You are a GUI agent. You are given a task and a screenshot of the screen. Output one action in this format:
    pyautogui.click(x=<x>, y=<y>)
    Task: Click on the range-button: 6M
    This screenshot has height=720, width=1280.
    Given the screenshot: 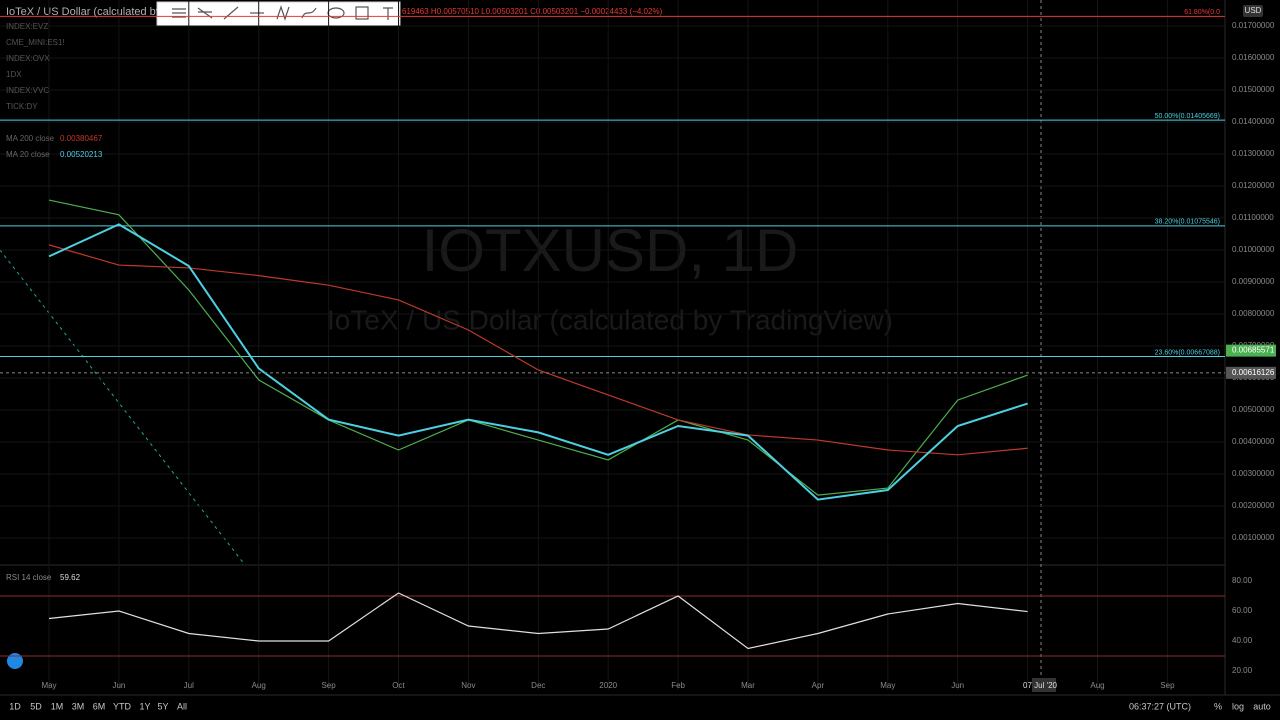 What is the action you would take?
    pyautogui.click(x=99, y=706)
    